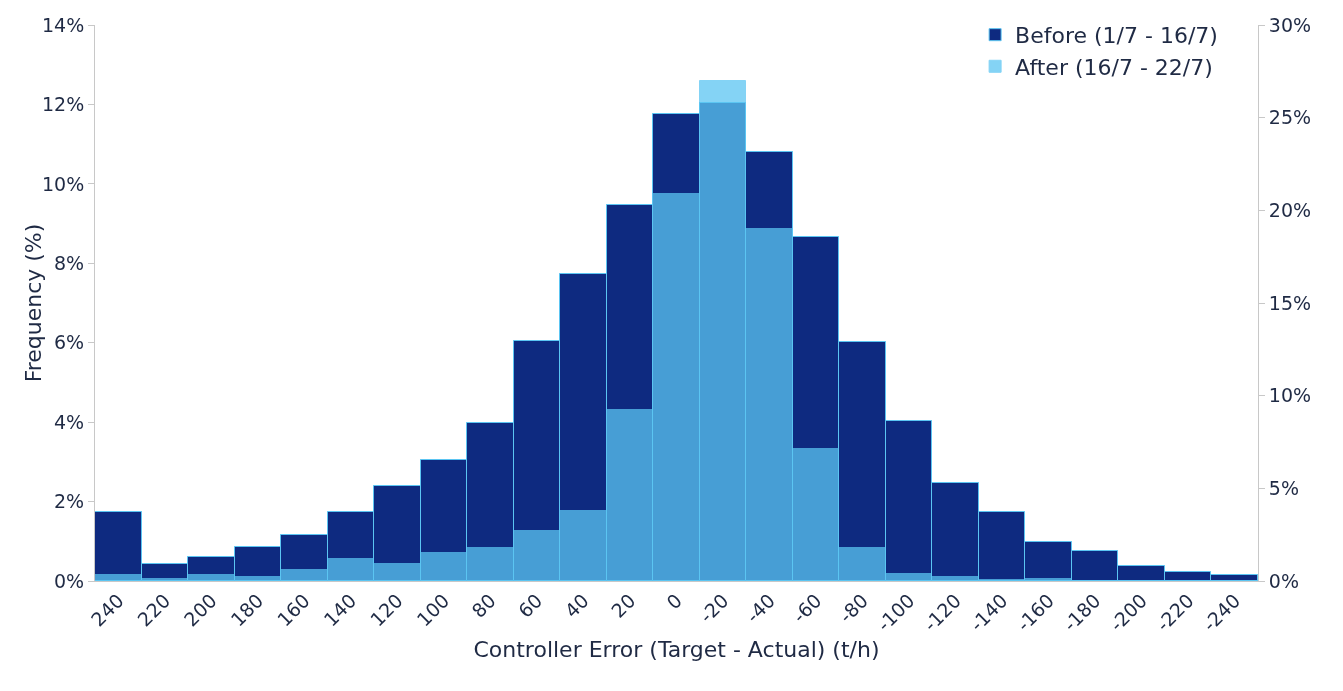 This screenshot has height=691, width=1343. Describe the element at coordinates (1290, 117) in the screenshot. I see `y2-tick-label: 25%` at that location.